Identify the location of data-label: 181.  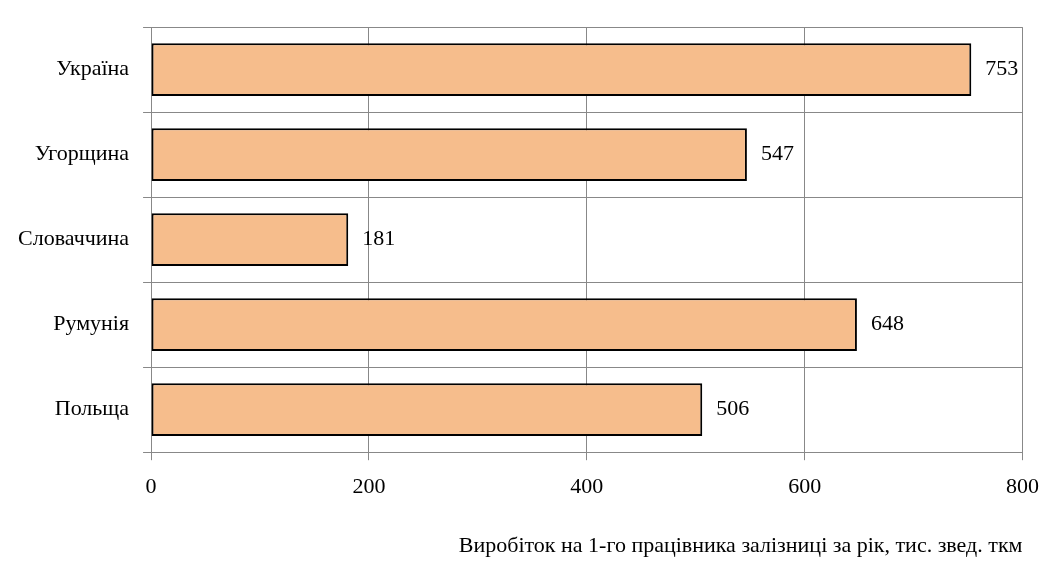
(379, 238).